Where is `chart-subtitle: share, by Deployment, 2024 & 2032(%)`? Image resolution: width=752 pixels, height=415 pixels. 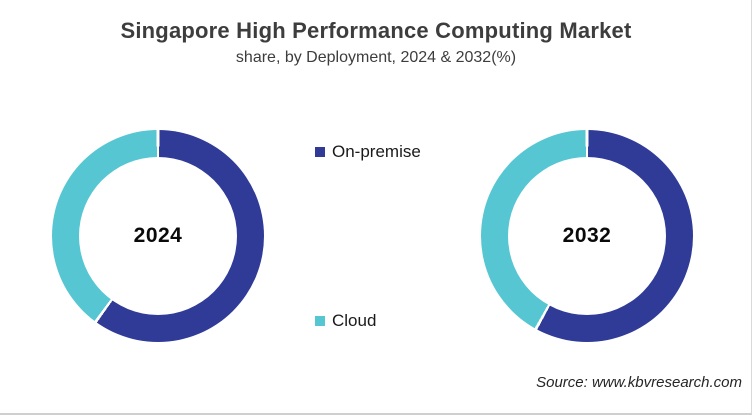
chart-subtitle: share, by Deployment, 2024 & 2032(%) is located at coordinates (376, 57).